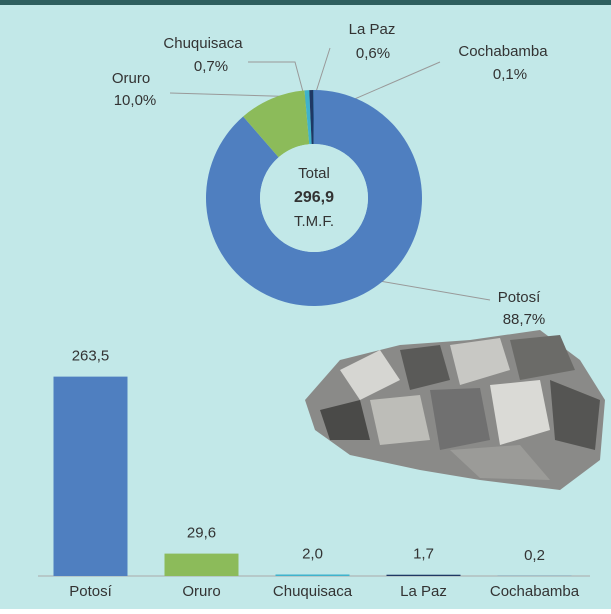  I want to click on total-title: Total, so click(314, 173).